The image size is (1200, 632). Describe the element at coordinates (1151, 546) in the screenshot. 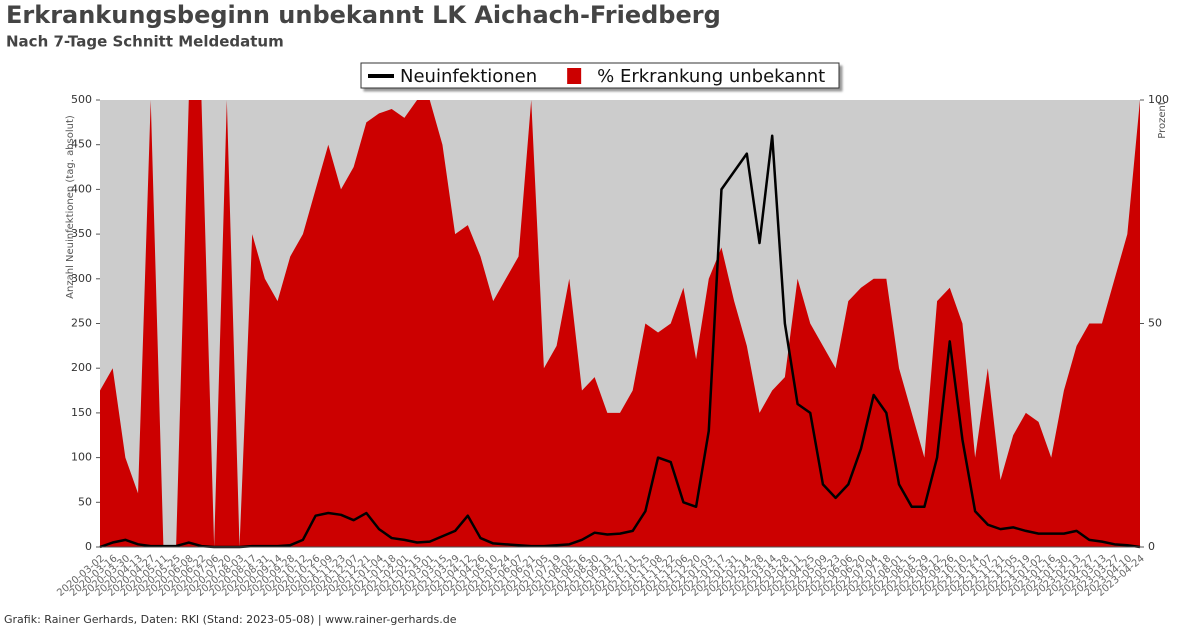

I see `y2-tick-label: 0` at that location.